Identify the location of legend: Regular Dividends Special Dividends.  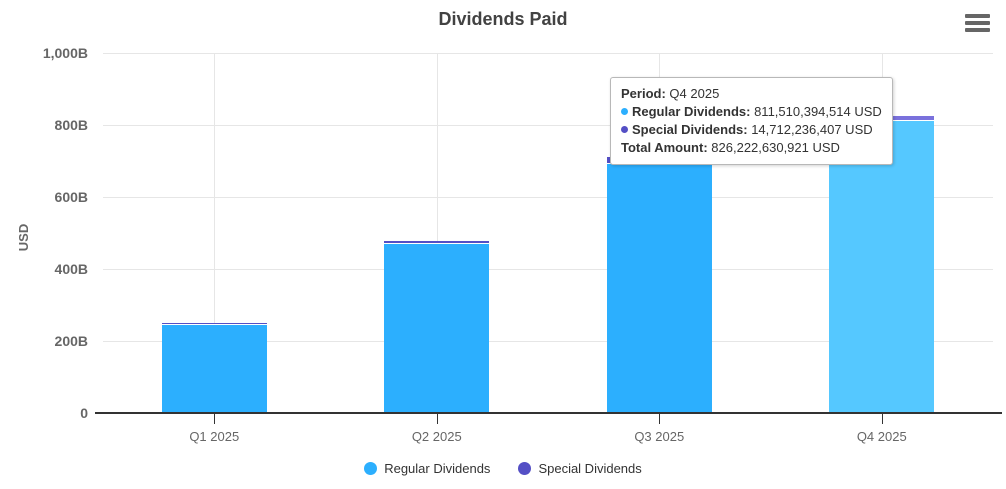
(503, 468).